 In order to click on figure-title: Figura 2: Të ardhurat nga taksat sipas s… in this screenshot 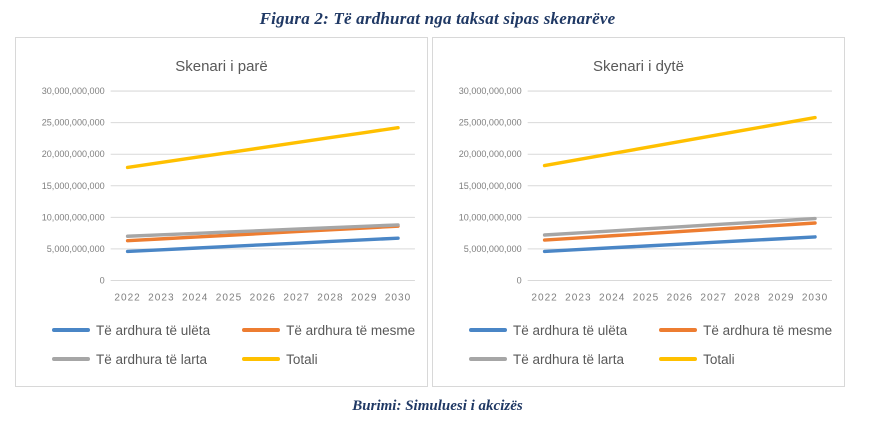, I will do `click(437, 18)`.